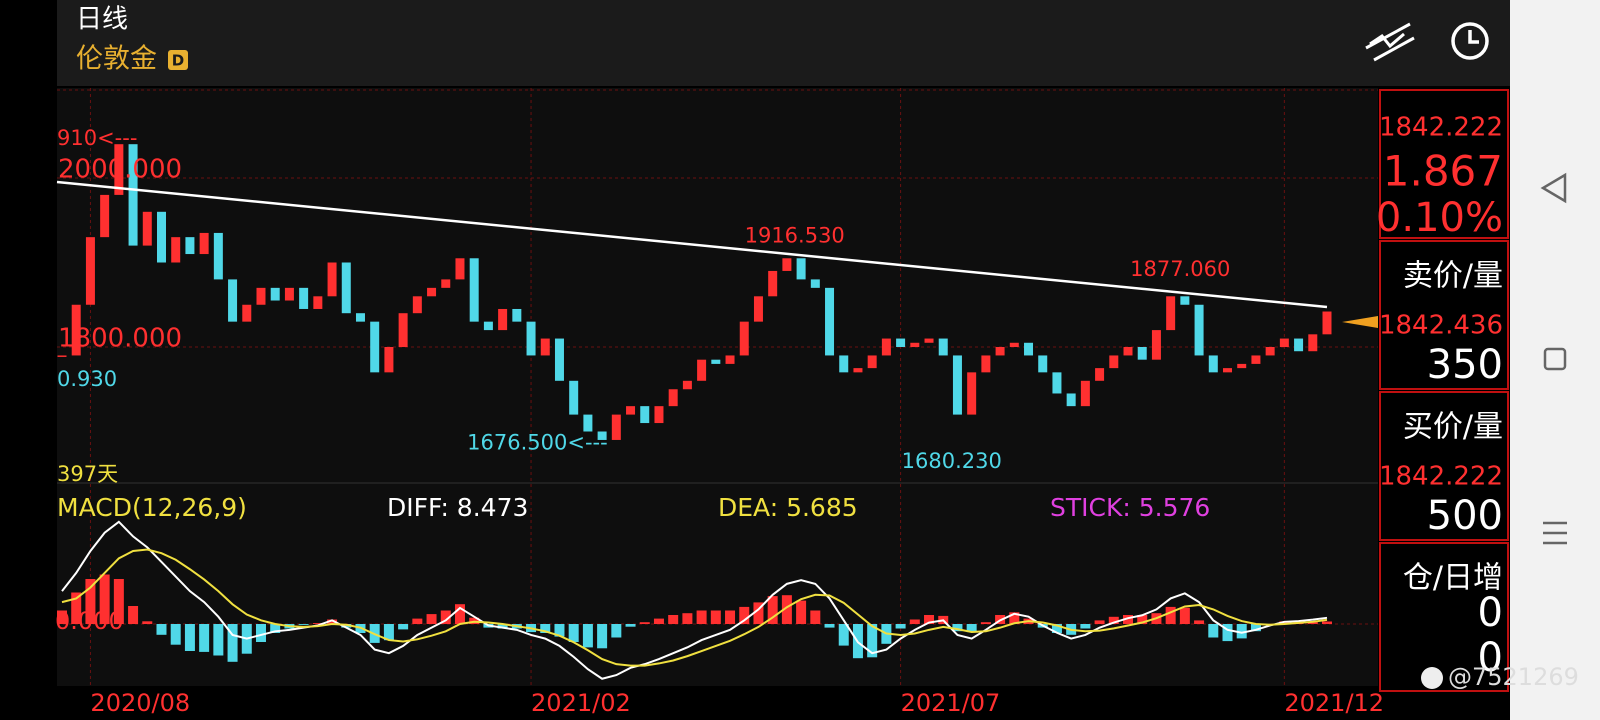  Describe the element at coordinates (1441, 128) in the screenshot. I see `last-price: 1842.222` at that location.